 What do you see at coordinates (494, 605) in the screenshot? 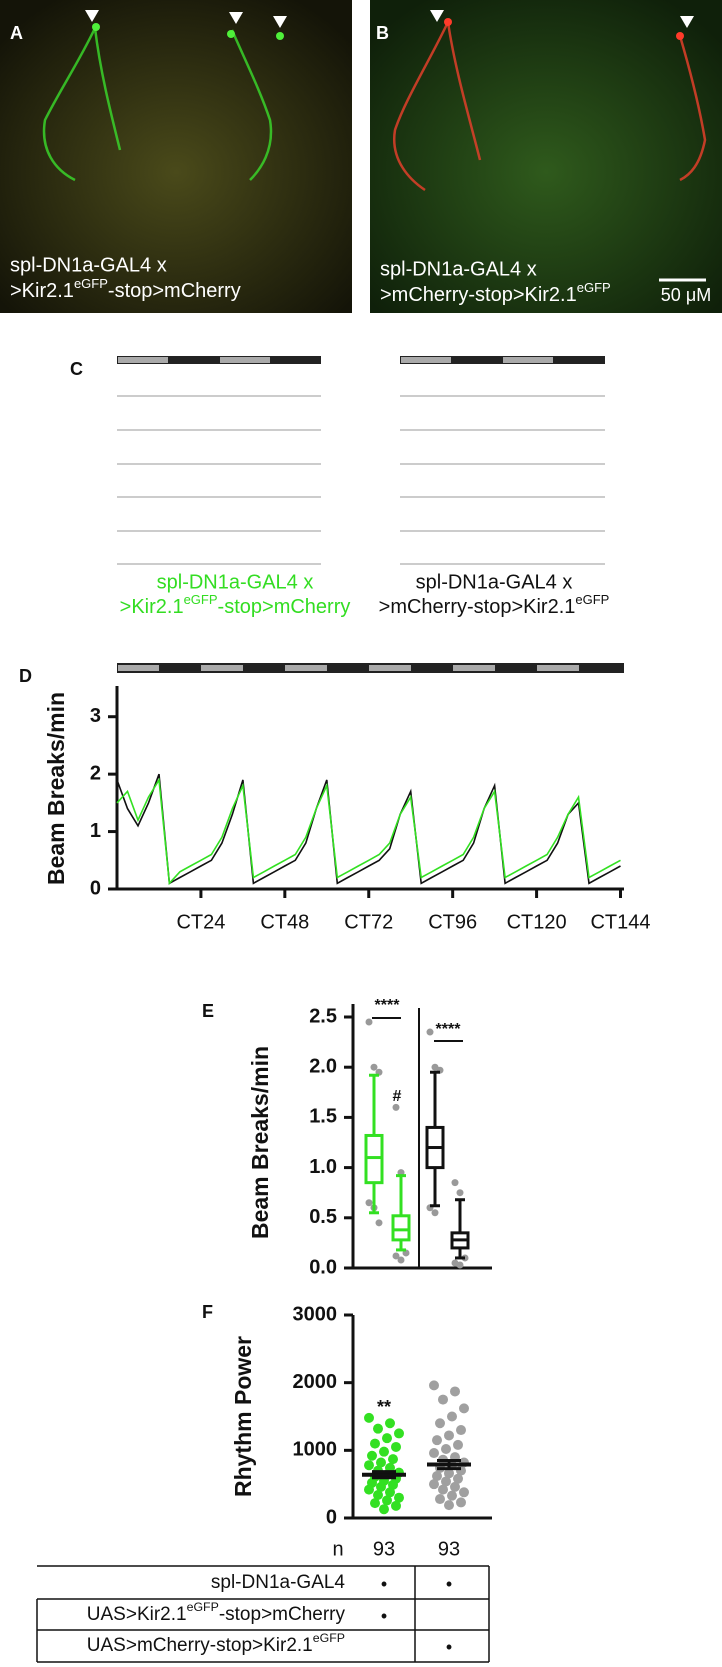
I see `caption: >mCherry-stop>Kir2.1eGFP` at bounding box center [494, 605].